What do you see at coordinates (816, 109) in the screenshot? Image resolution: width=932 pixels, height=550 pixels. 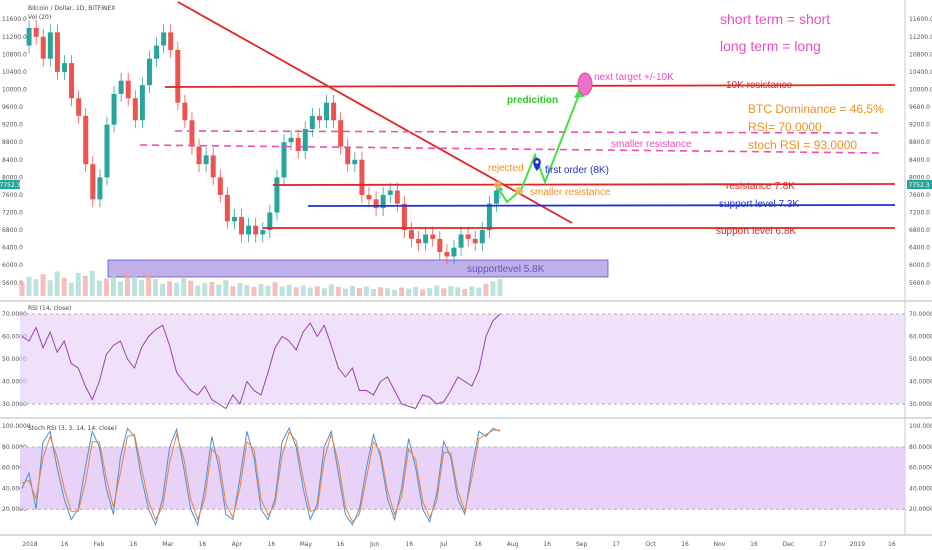 I see `btc-dominance-note: BTC Dominance = 46,5%` at bounding box center [816, 109].